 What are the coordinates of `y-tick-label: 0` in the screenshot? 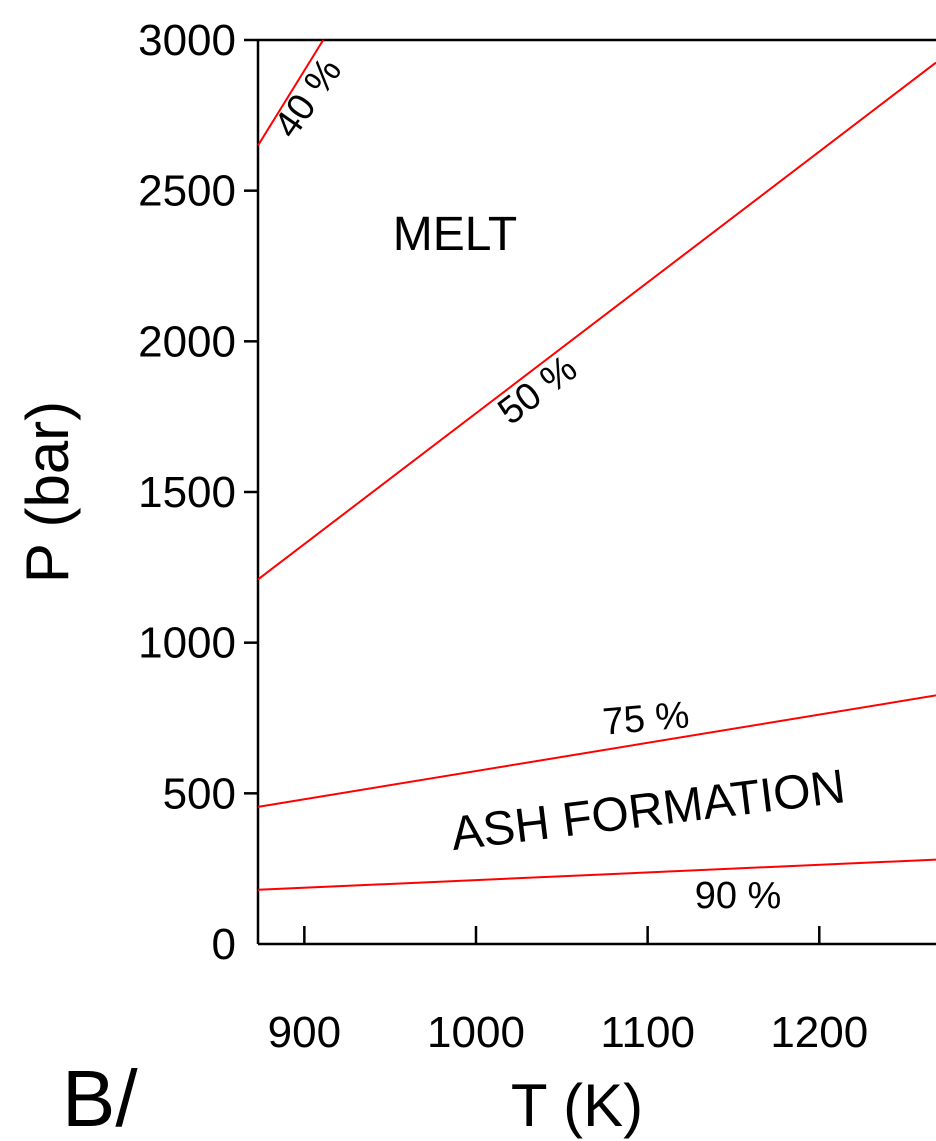 It's located at (224, 944).